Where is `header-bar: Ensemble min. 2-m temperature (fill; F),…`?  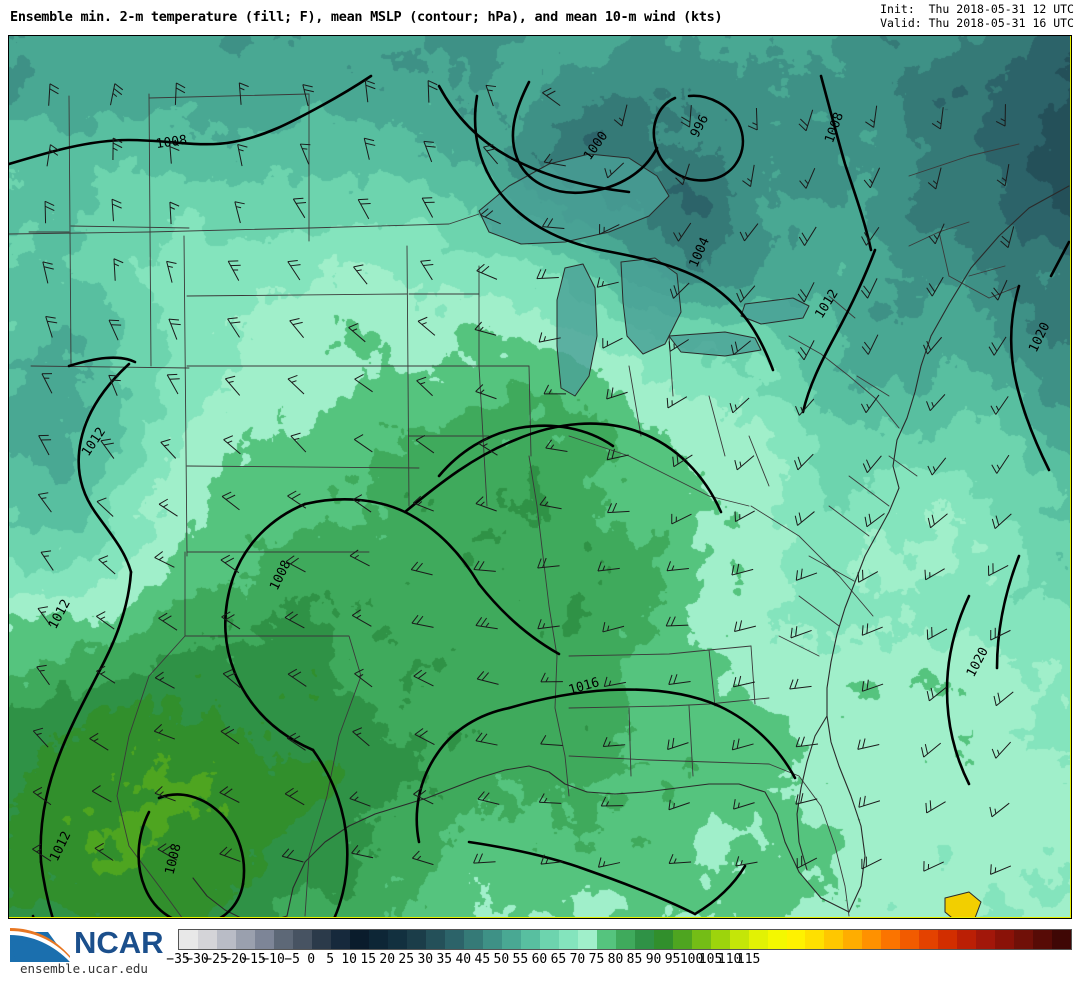 header-bar: Ensemble min. 2-m temperature (fill; F),… is located at coordinates (540, 17).